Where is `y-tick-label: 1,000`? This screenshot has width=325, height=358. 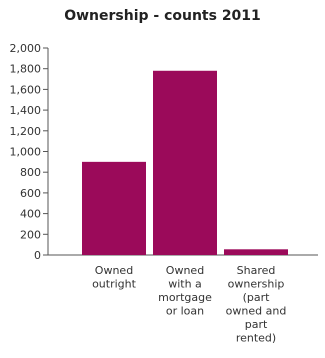 y-tick-label: 1,000 is located at coordinates (26, 152).